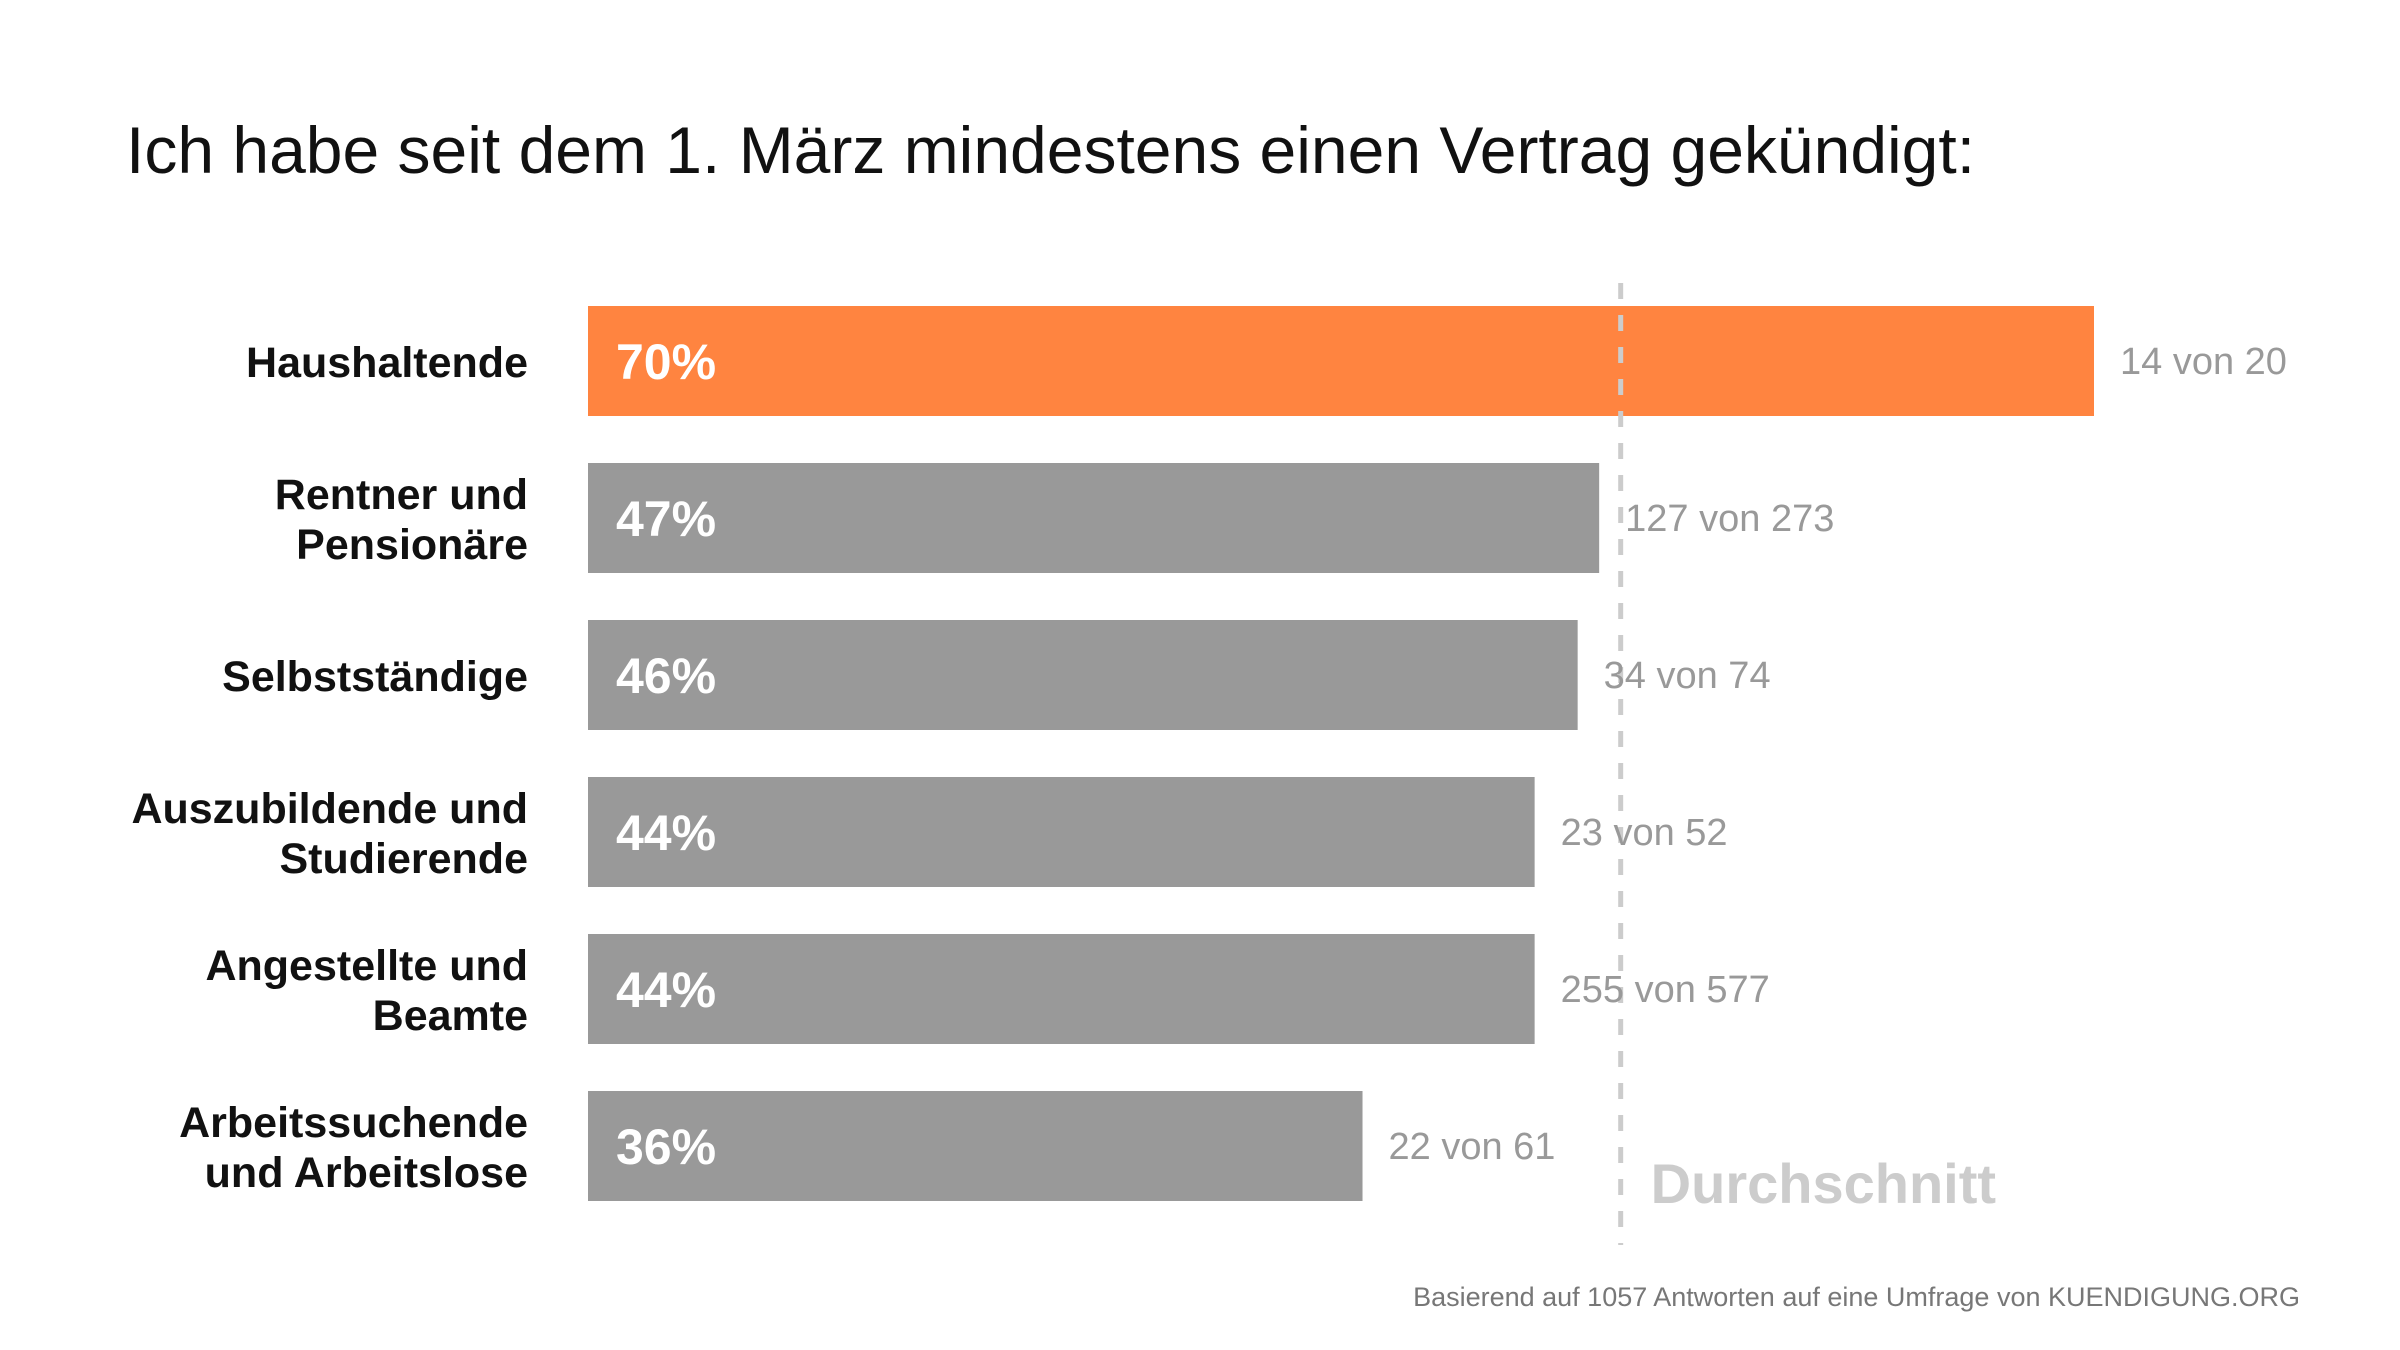 The image size is (2400, 1350). I want to click on category-label: Studierende, so click(404, 859).